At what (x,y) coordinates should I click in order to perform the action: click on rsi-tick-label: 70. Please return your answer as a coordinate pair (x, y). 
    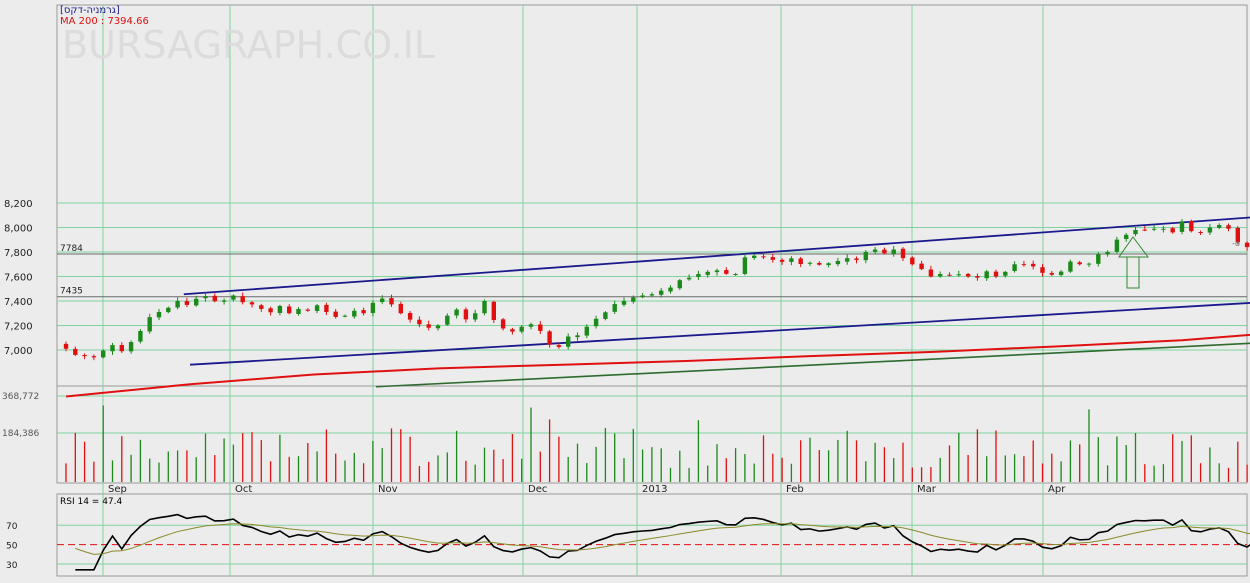
    Looking at the image, I should click on (12, 527).